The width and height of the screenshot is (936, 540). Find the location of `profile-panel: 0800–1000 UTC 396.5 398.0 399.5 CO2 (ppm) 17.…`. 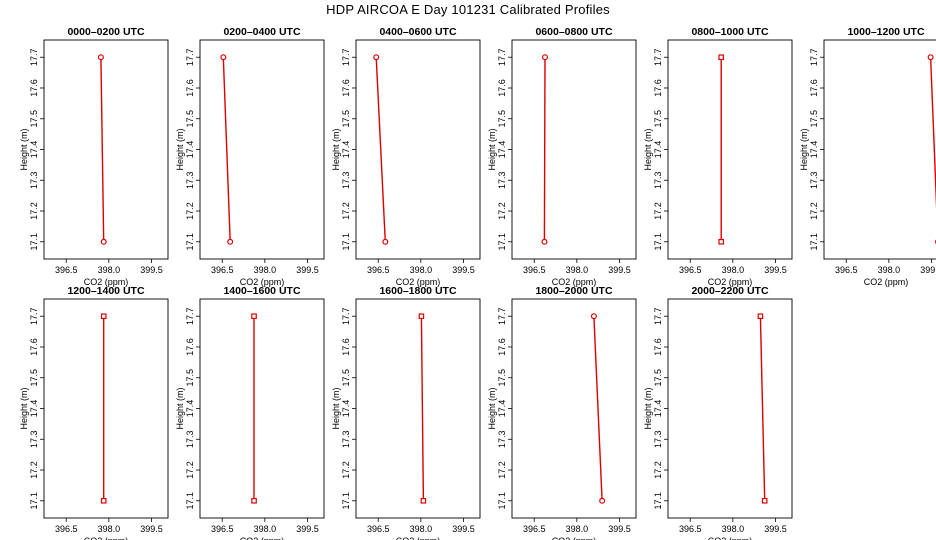

profile-panel: 0800–1000 UTC 396.5 398.0 399.5 CO2 (ppm) 17.… is located at coordinates (718, 156).